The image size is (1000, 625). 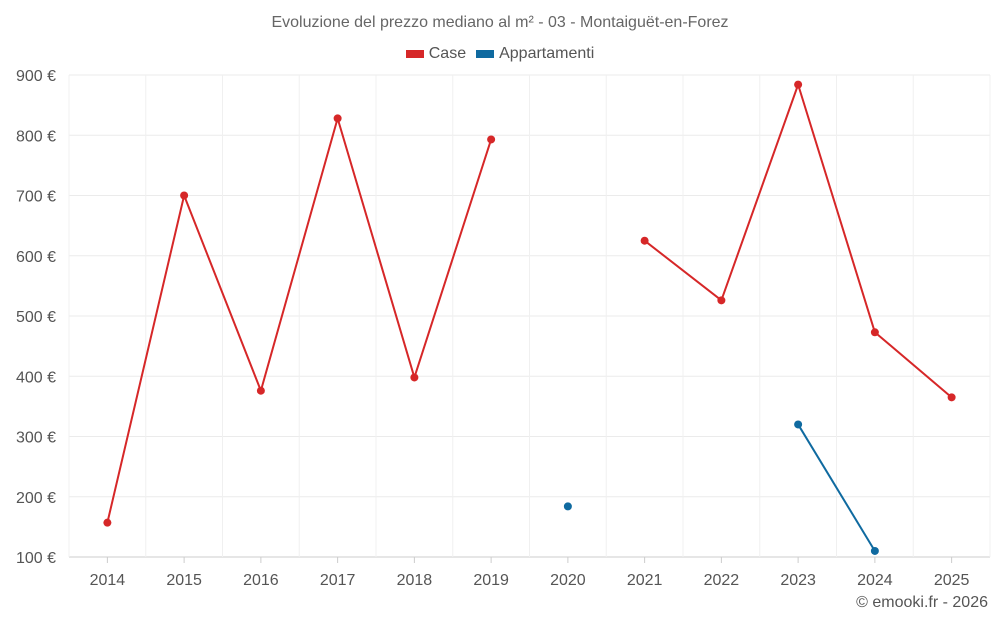 I want to click on y-tick-label: 300 €, so click(x=36, y=438).